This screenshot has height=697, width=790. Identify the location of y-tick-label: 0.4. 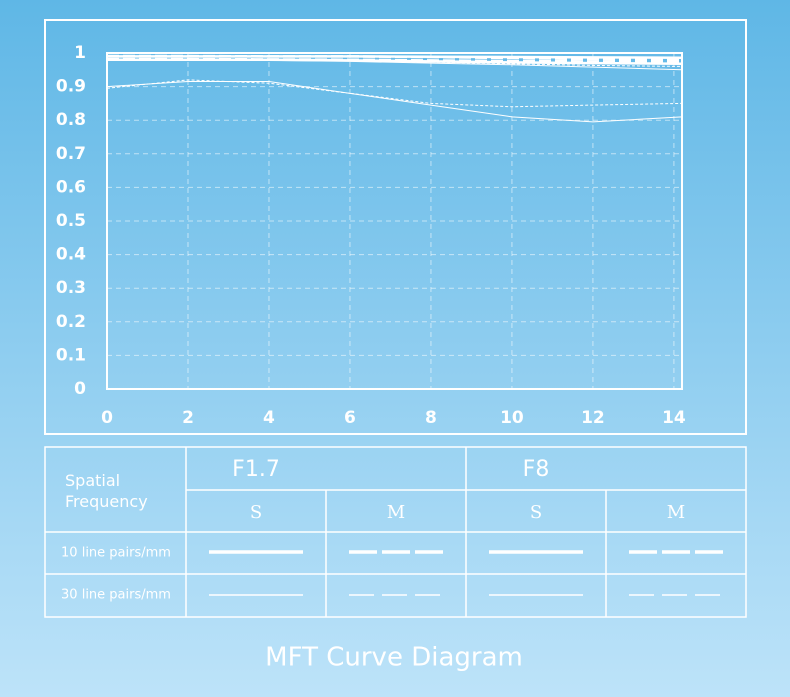
(71, 255).